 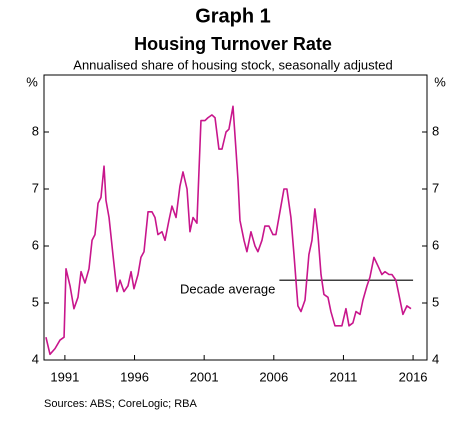 I want to click on x-tick-label: 2011, so click(x=343, y=376).